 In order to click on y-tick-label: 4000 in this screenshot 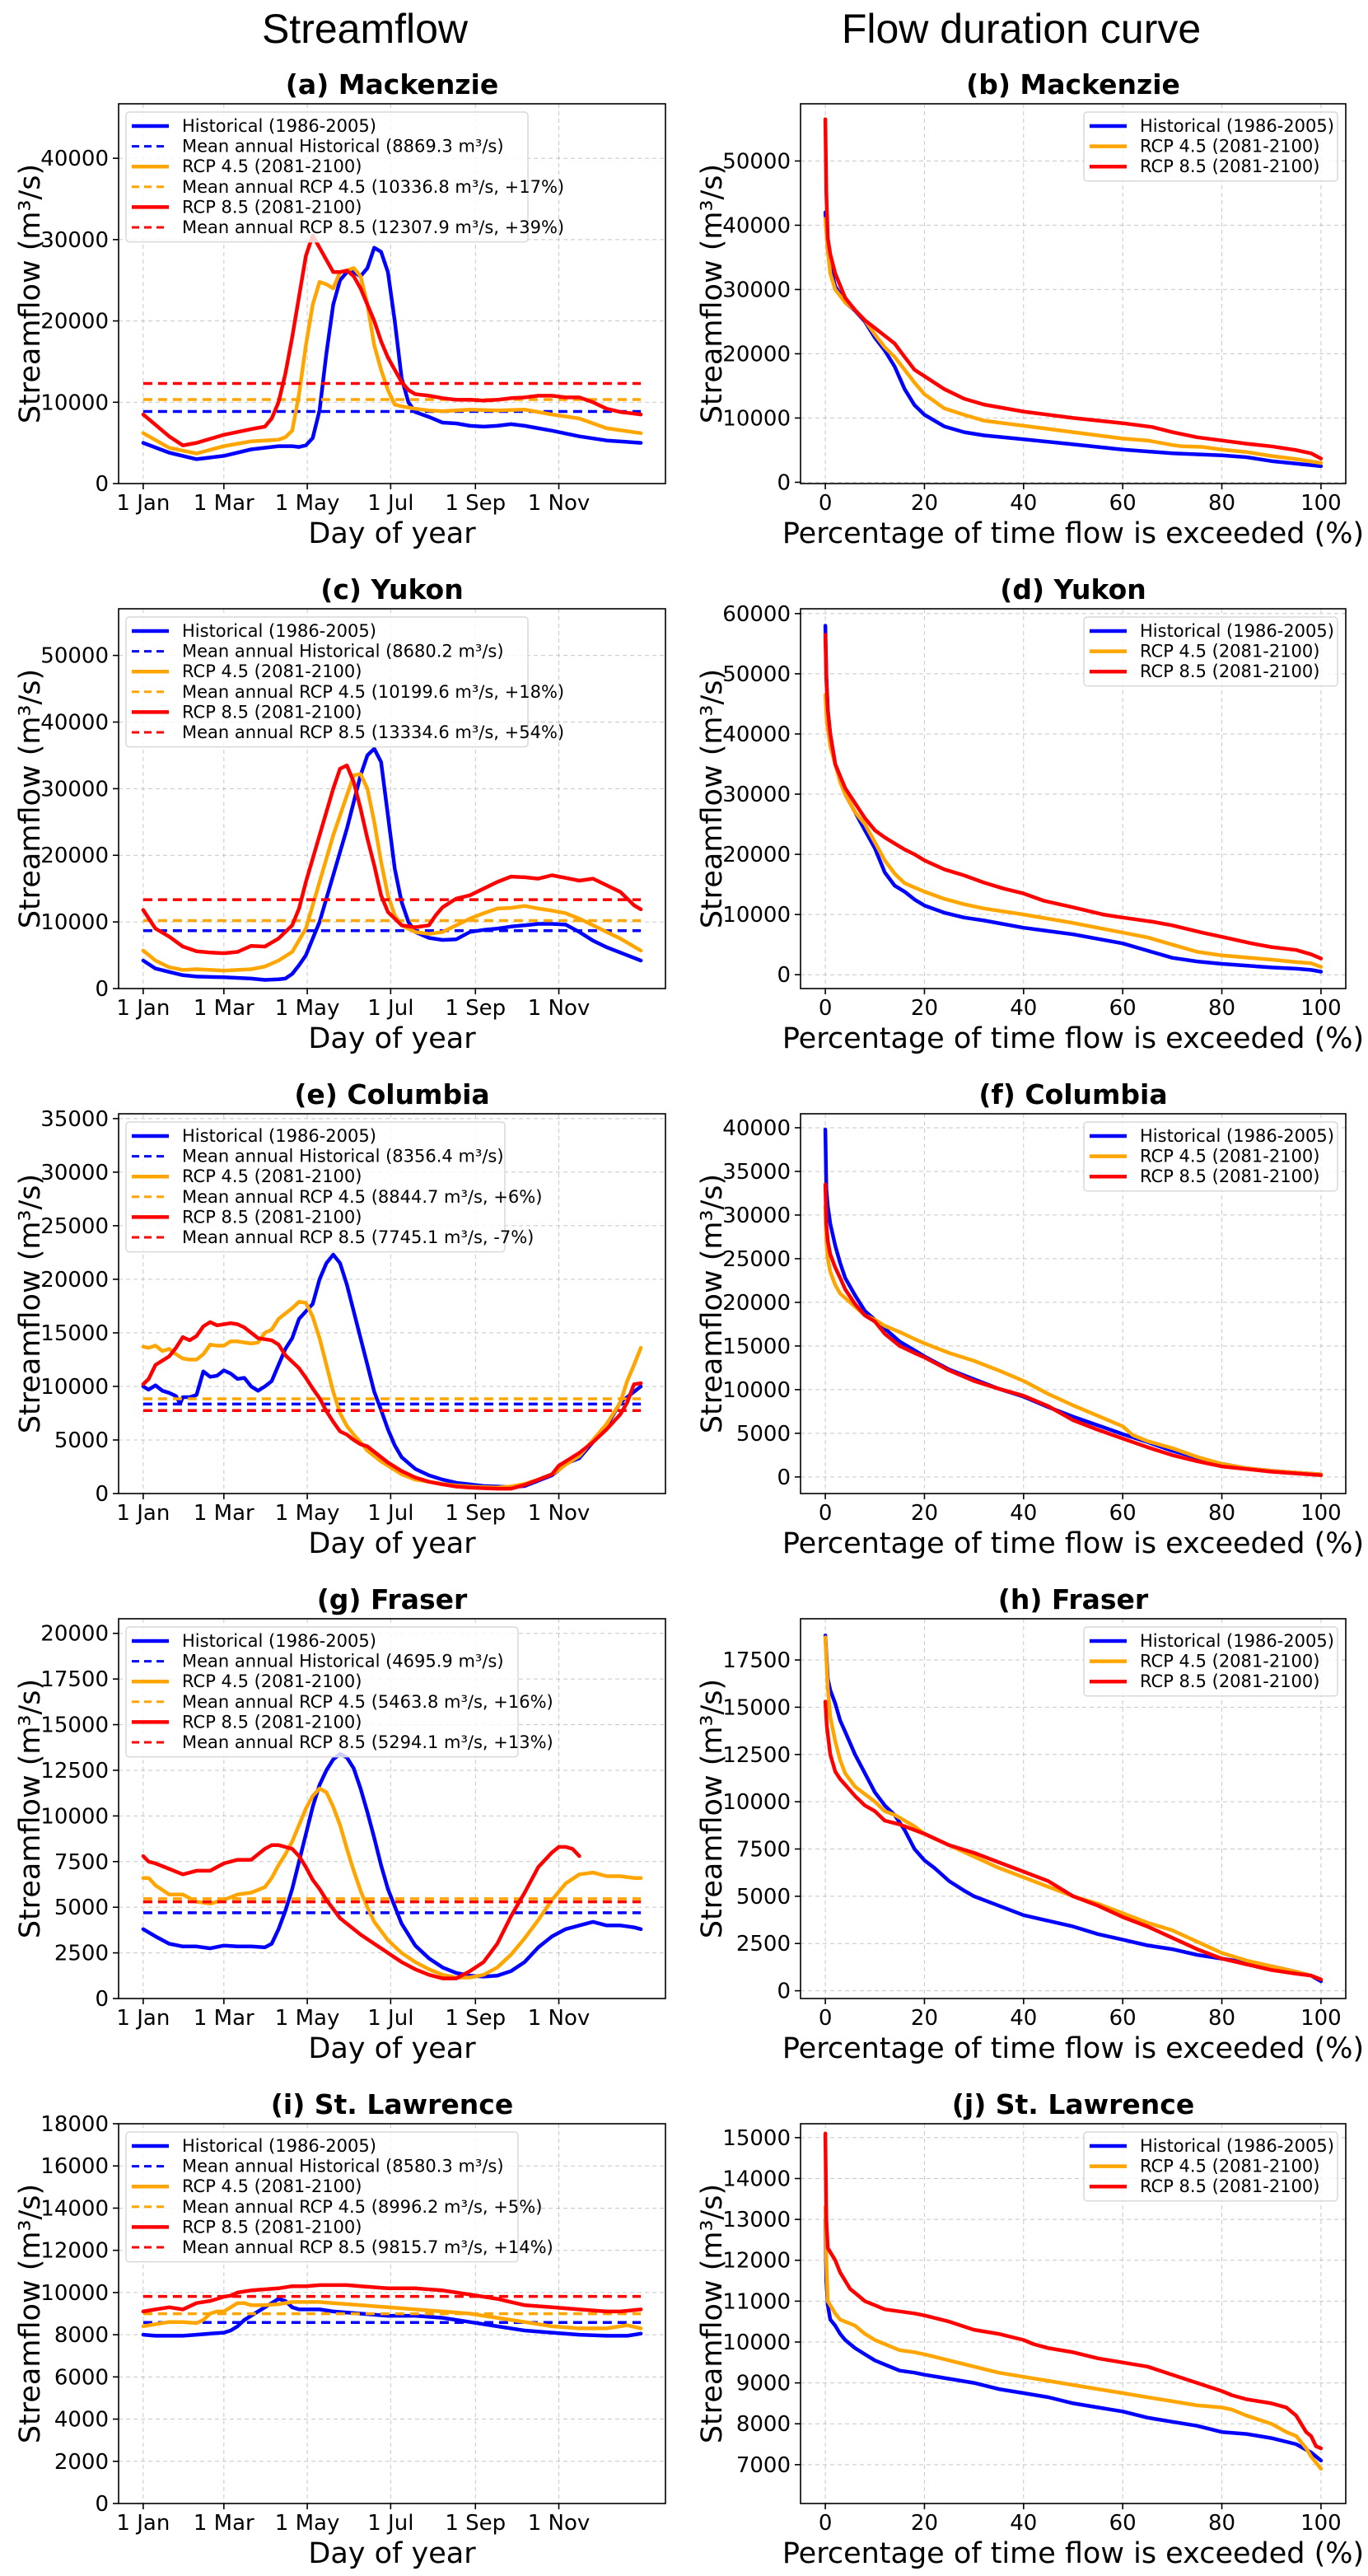, I will do `click(82, 2420)`.